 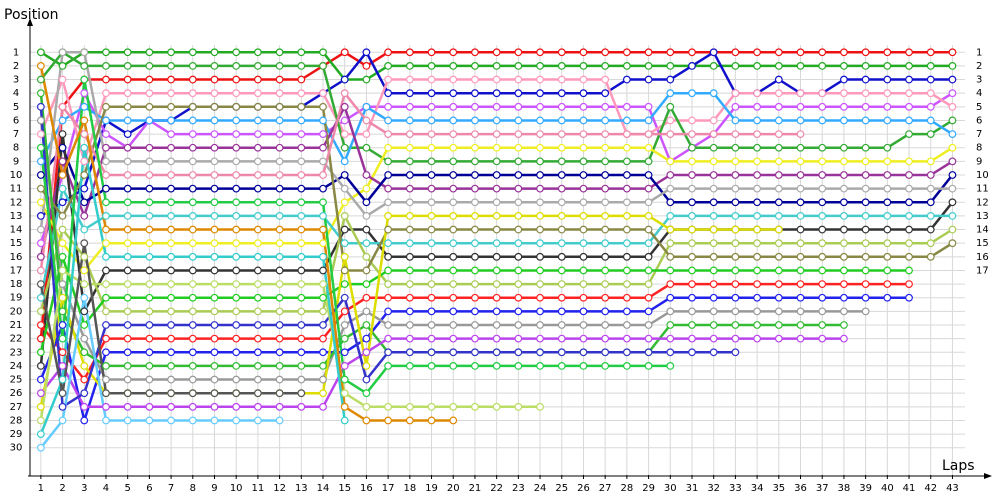 I want to click on y2-tick-label: 15, so click(x=982, y=243).